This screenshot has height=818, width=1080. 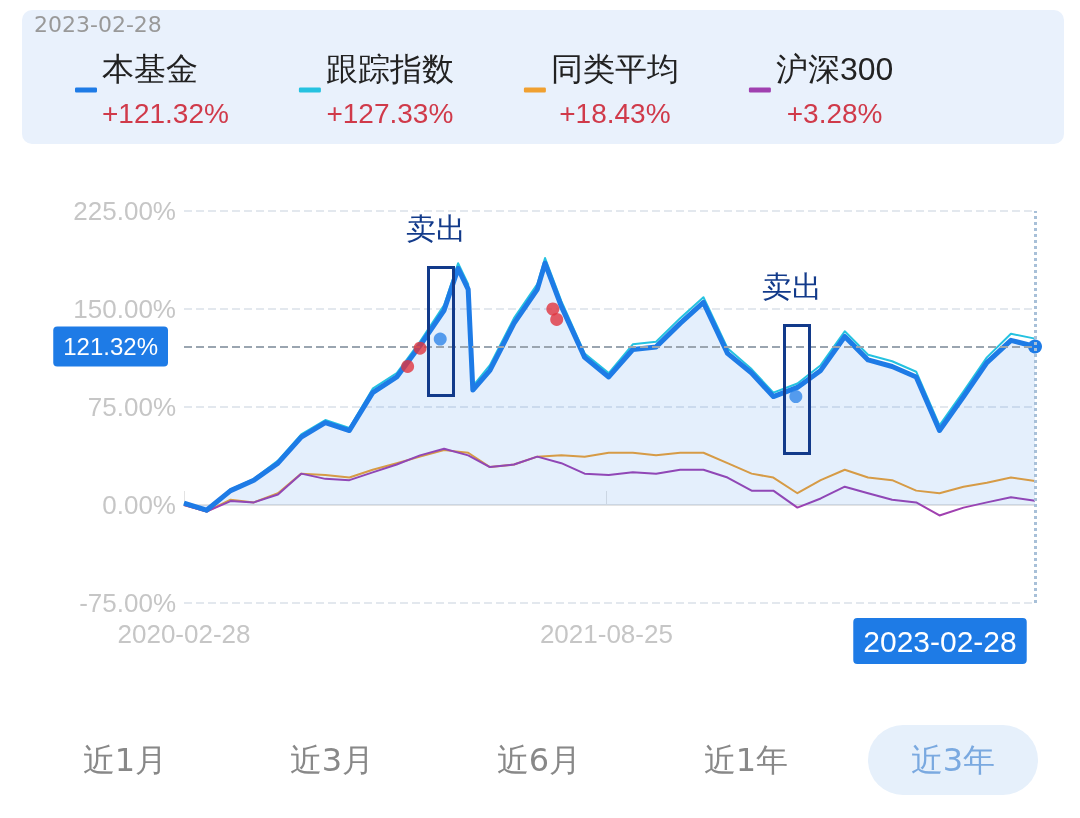 What do you see at coordinates (98, 24) in the screenshot?
I see `text: 2023-02-28` at bounding box center [98, 24].